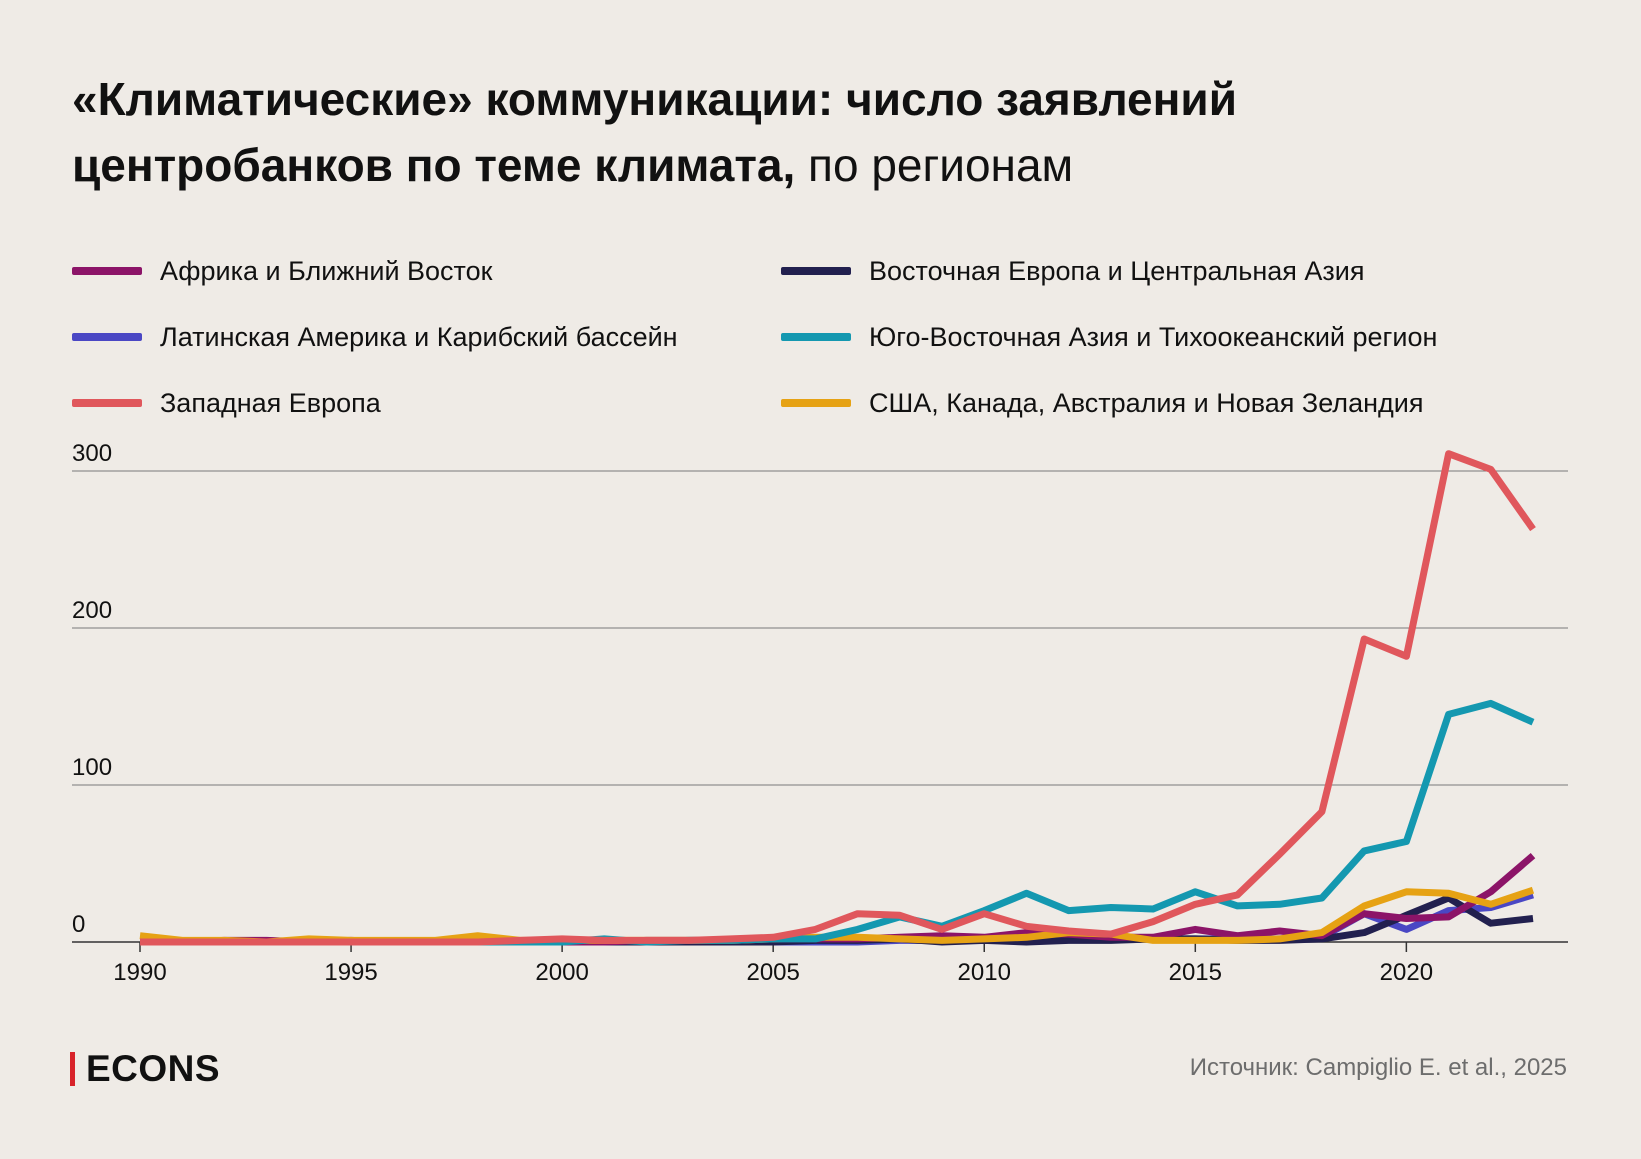 This screenshot has width=1641, height=1159. What do you see at coordinates (1378, 1067) in the screenshot?
I see `source-note: Источник: Campiglio E. et al., 2025` at bounding box center [1378, 1067].